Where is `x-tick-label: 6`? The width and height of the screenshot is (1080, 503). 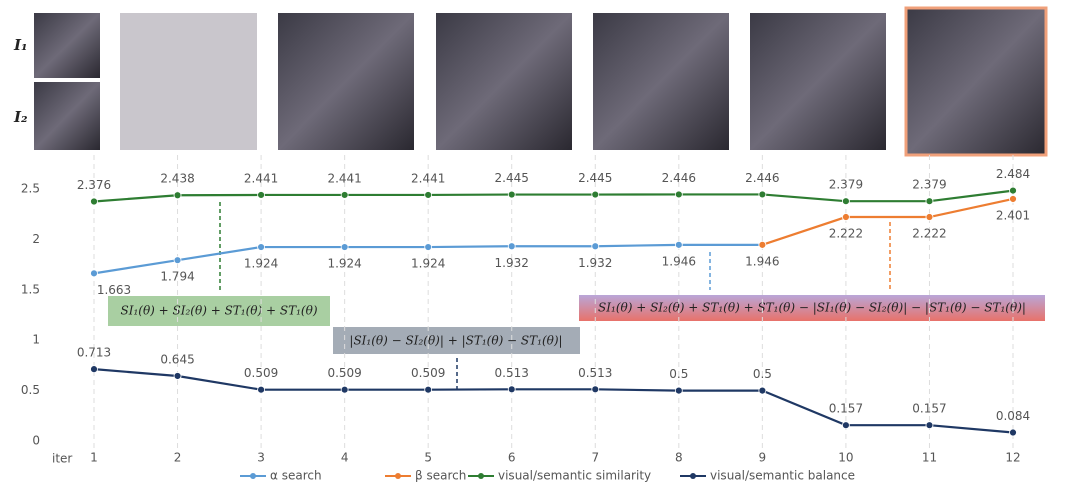 x-tick-label: 6 is located at coordinates (512, 458).